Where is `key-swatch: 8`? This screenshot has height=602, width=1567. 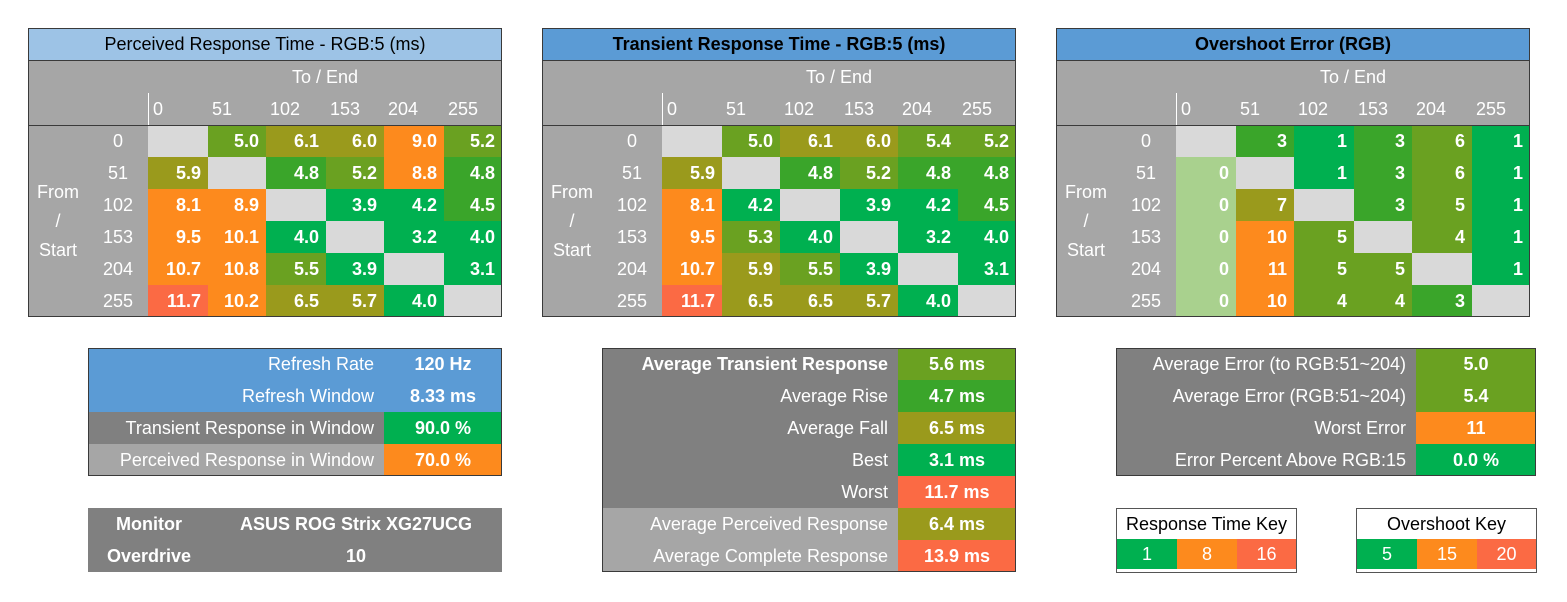 key-swatch: 8 is located at coordinates (1207, 554).